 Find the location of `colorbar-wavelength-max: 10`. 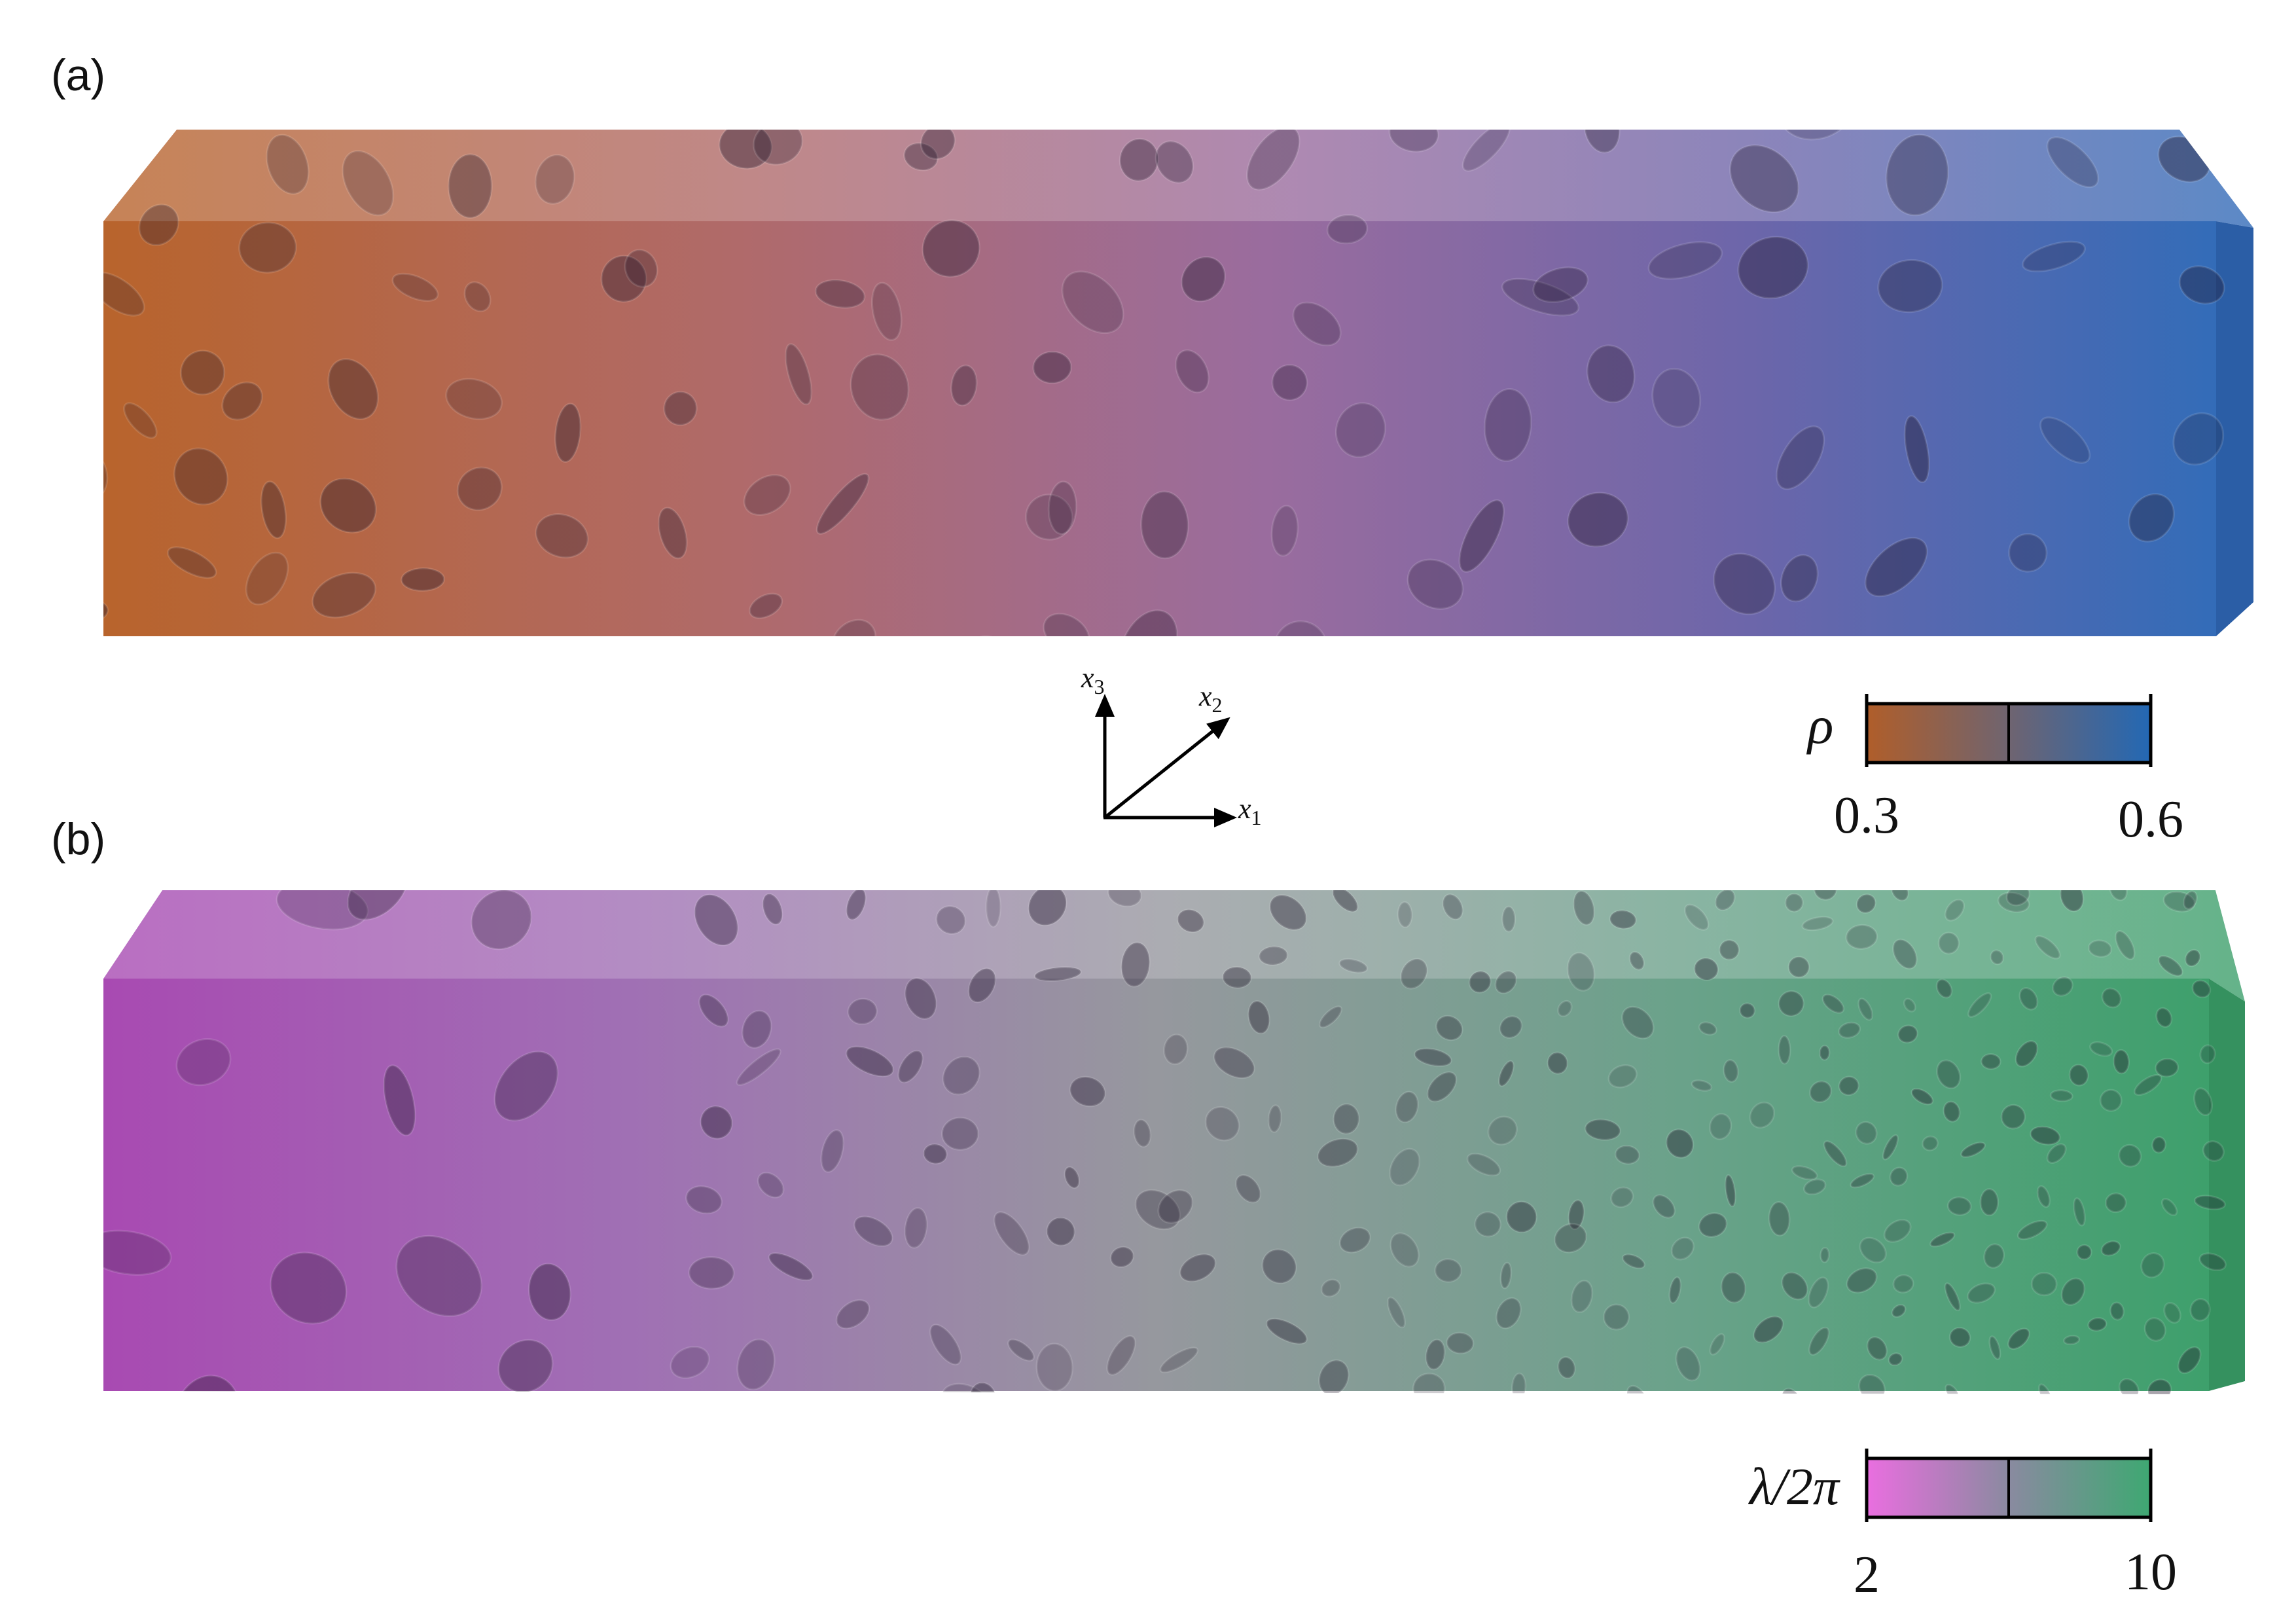

colorbar-wavelength-max: 10 is located at coordinates (2151, 1572).